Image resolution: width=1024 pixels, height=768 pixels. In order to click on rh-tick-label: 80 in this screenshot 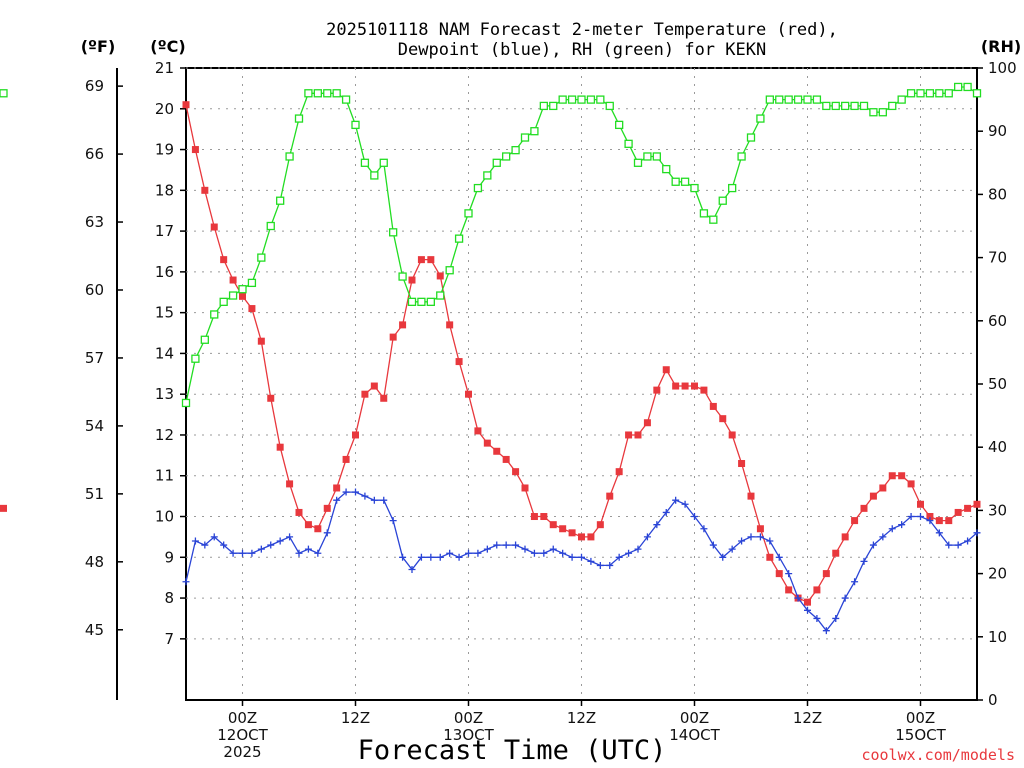, I will do `click(997, 194)`.